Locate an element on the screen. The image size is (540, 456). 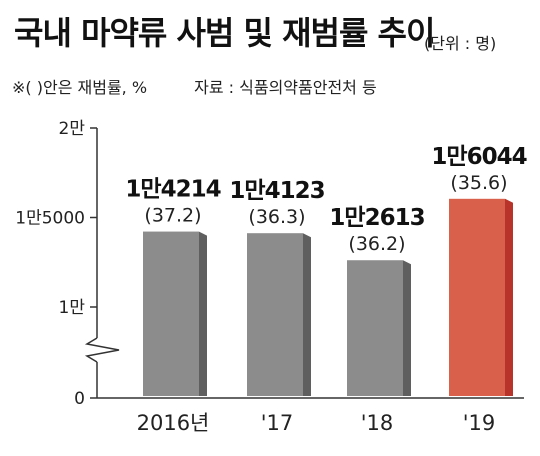
axis-break is located at coordinates (102, 350).